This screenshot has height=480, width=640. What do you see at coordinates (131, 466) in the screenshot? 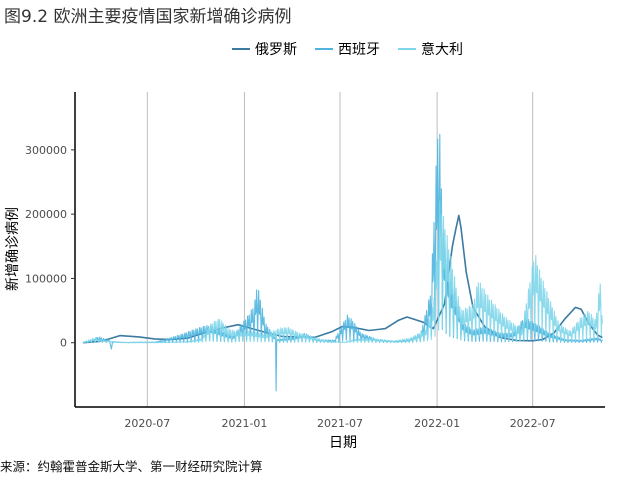
I see `figure-source: 来源：约翰霍普金斯大学、第一财经研究院计算` at bounding box center [131, 466].